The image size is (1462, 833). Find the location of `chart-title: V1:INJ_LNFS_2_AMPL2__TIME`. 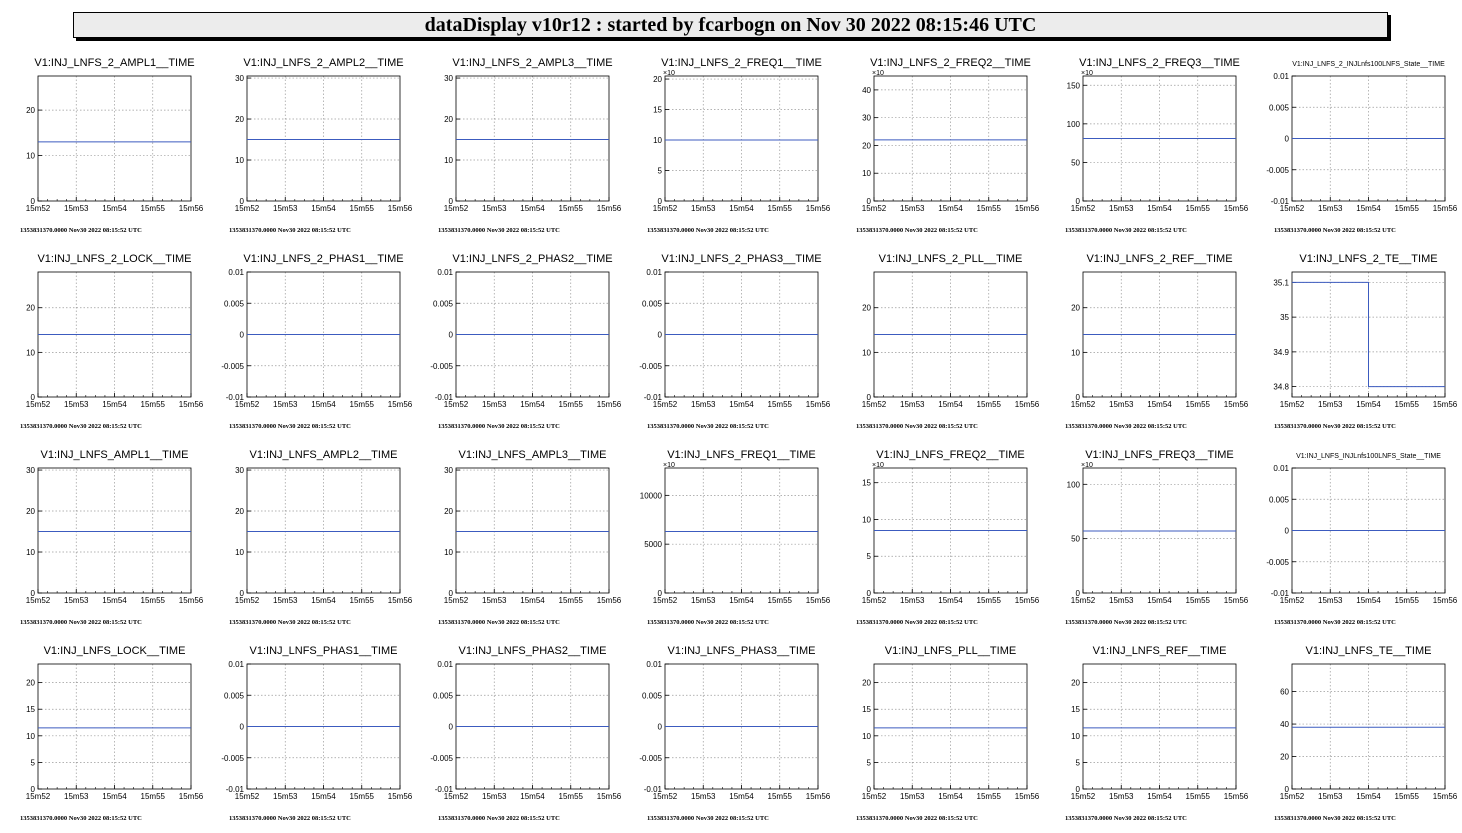

chart-title: V1:INJ_LNFS_2_AMPL2__TIME is located at coordinates (323, 63).